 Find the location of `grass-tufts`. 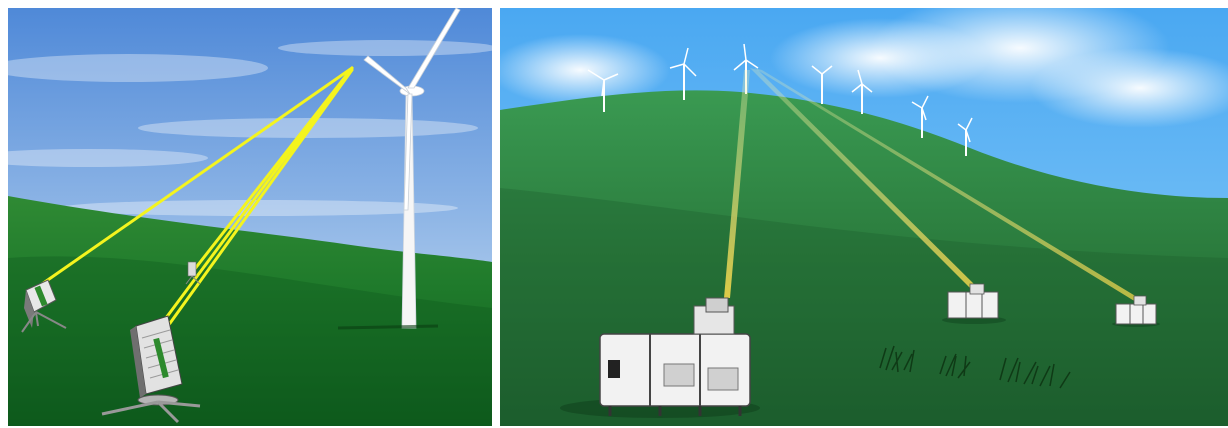

grass-tufts is located at coordinates (975, 367).